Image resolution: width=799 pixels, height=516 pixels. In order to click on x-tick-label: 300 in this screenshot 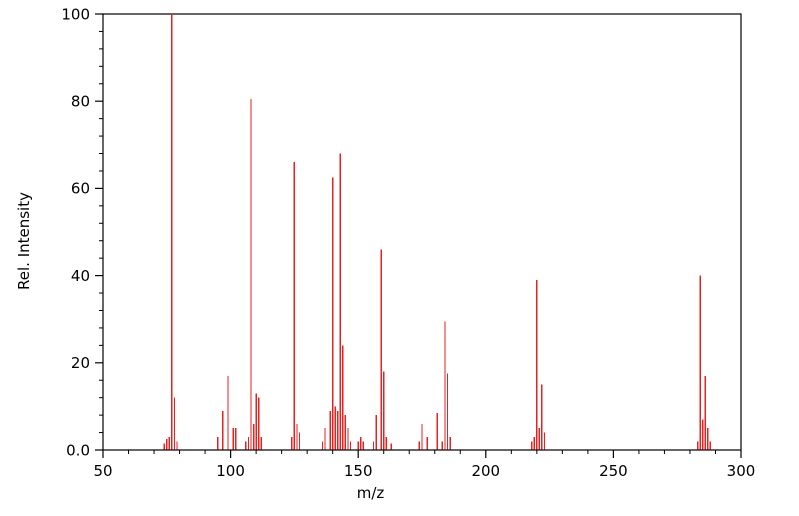, I will do `click(741, 471)`.